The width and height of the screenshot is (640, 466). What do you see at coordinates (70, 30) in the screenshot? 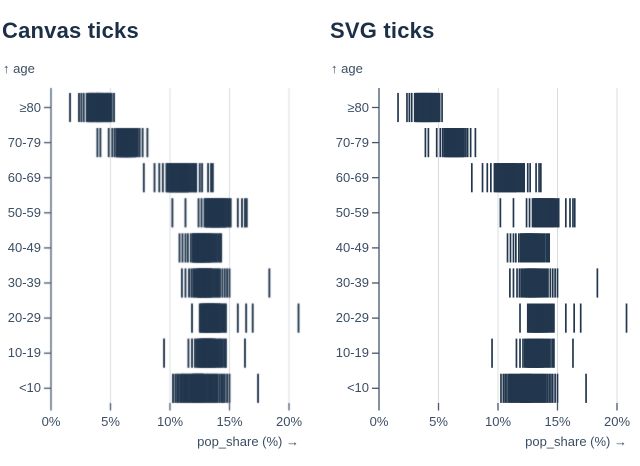
I see `figure-title: Canvas ticks` at bounding box center [70, 30].